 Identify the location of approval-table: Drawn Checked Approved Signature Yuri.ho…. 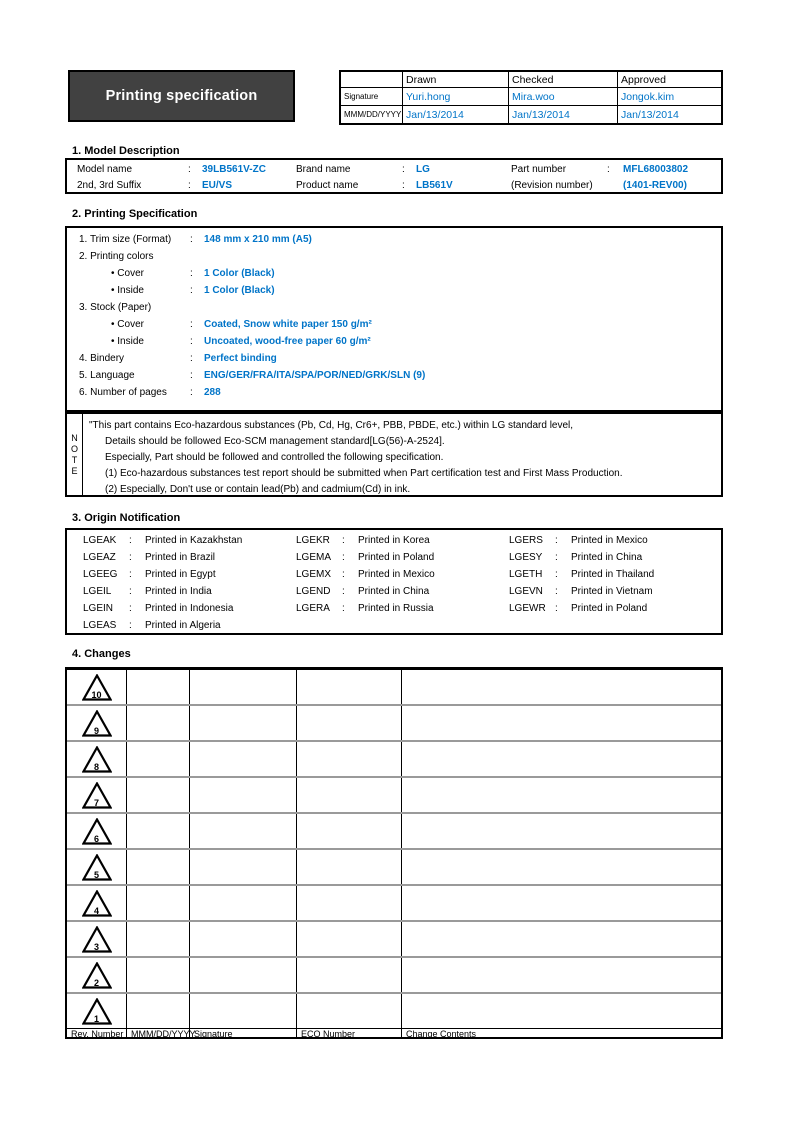
(531, 97).